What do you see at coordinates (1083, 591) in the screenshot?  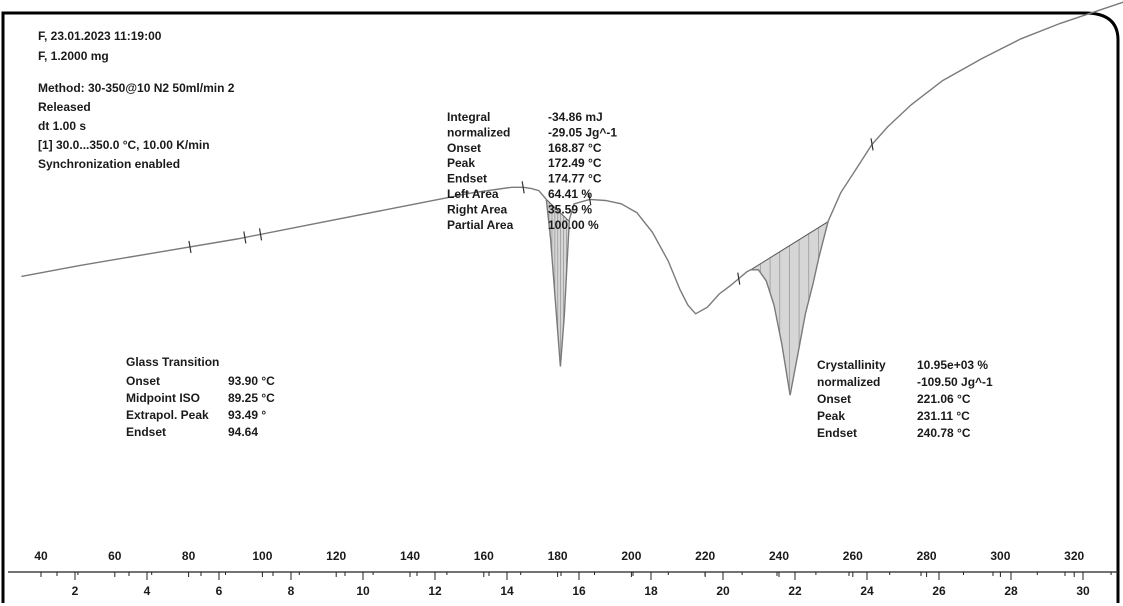 I see `time-tick-label: 30` at bounding box center [1083, 591].